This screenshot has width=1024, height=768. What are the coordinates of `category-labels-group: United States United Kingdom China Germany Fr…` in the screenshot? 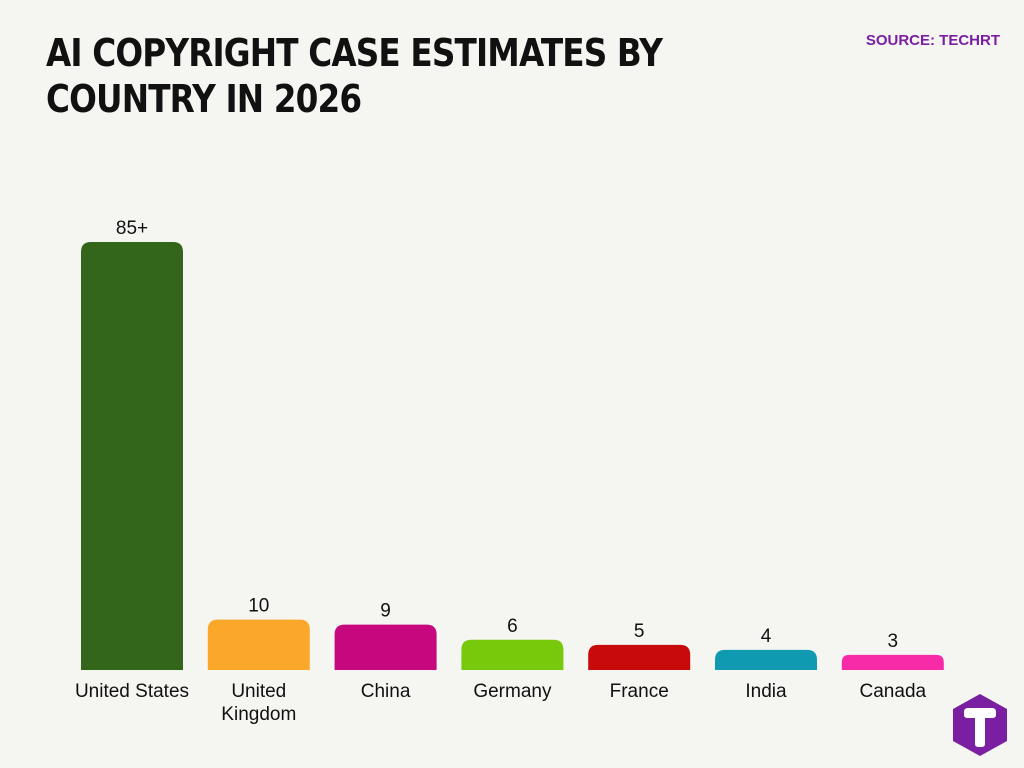 It's located at (501, 703).